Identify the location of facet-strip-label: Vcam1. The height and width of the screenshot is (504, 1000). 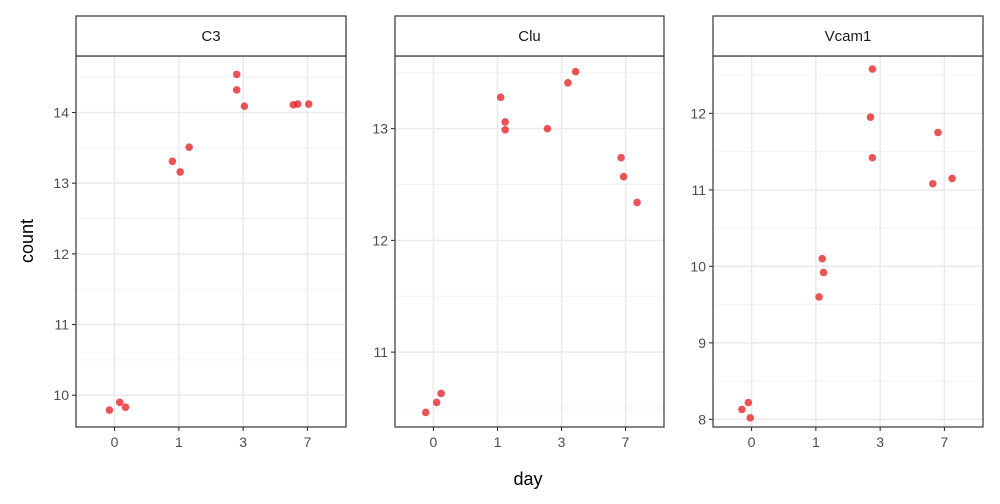
(848, 36).